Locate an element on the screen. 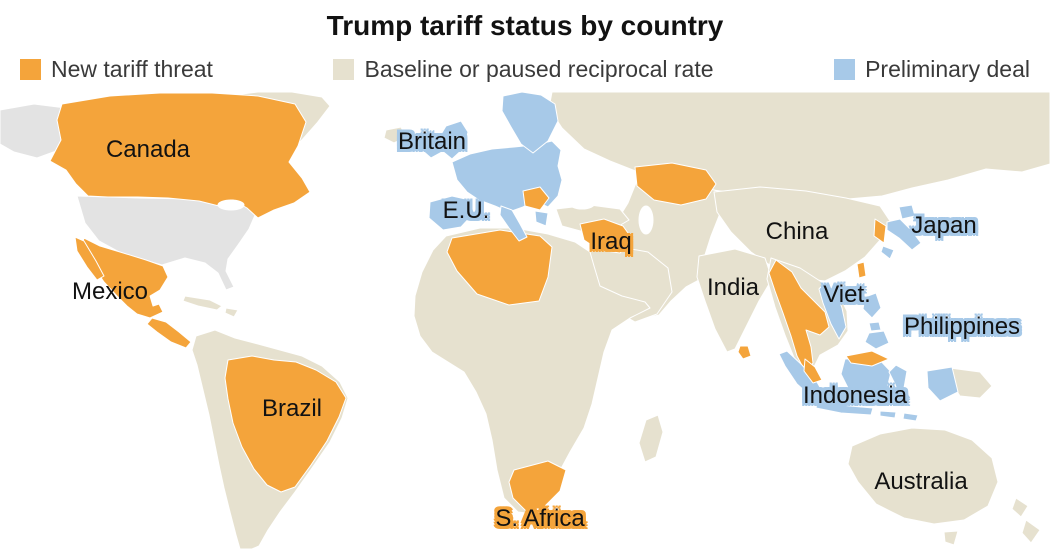 The image size is (1050, 549). legend-swatch-threat is located at coordinates (30, 69).